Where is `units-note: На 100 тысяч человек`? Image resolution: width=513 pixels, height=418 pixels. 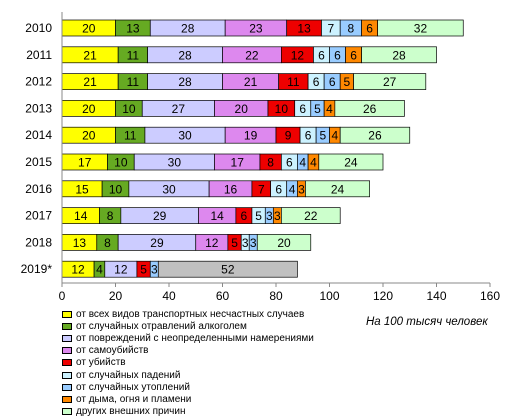
units-note: На 100 тысяч человек is located at coordinates (427, 322).